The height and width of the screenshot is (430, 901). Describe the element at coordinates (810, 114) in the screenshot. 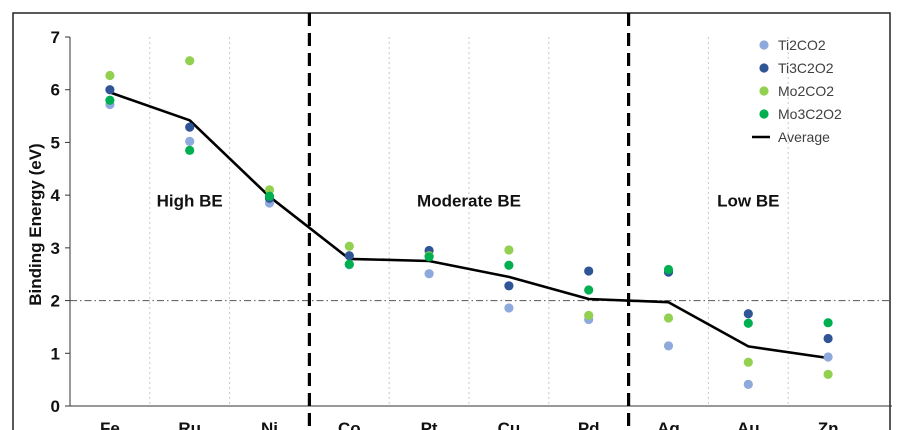

I see `legend-label: Mo3C2O2` at that location.